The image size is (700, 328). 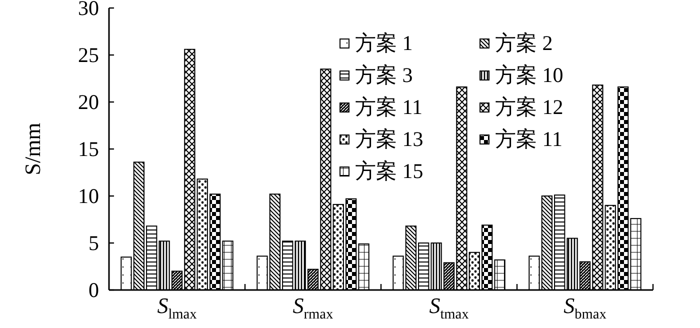 I want to click on legend-label: 方案 3, so click(x=384, y=75).